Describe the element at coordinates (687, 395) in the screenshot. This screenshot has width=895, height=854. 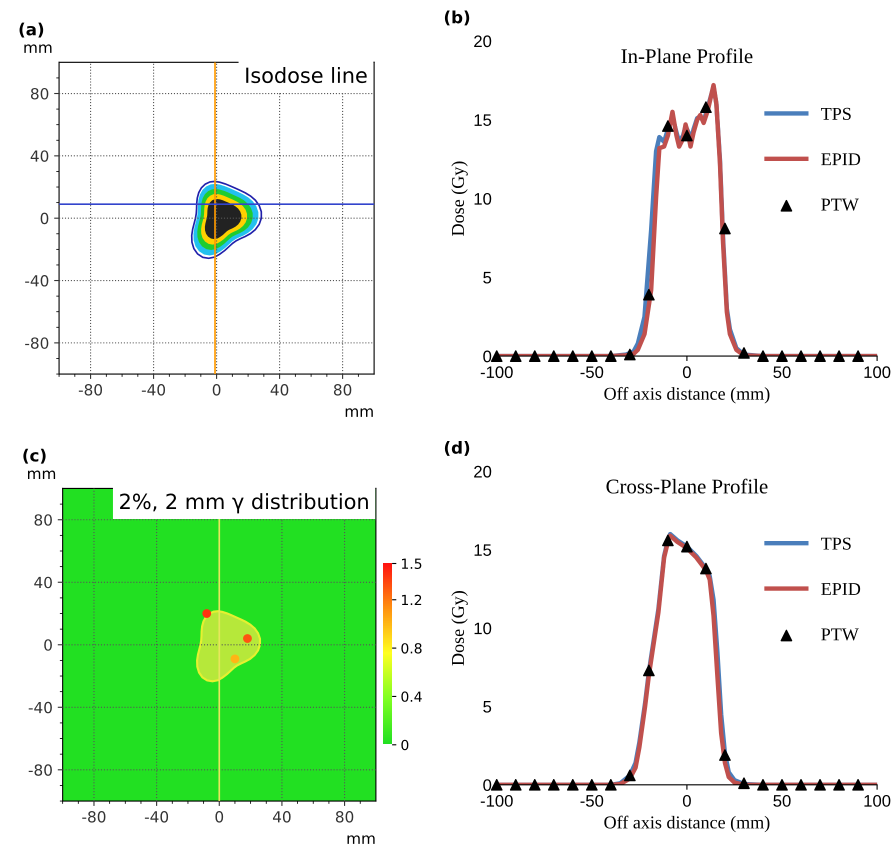
I see `x-axis-title: Off axis distance (mm)` at that location.